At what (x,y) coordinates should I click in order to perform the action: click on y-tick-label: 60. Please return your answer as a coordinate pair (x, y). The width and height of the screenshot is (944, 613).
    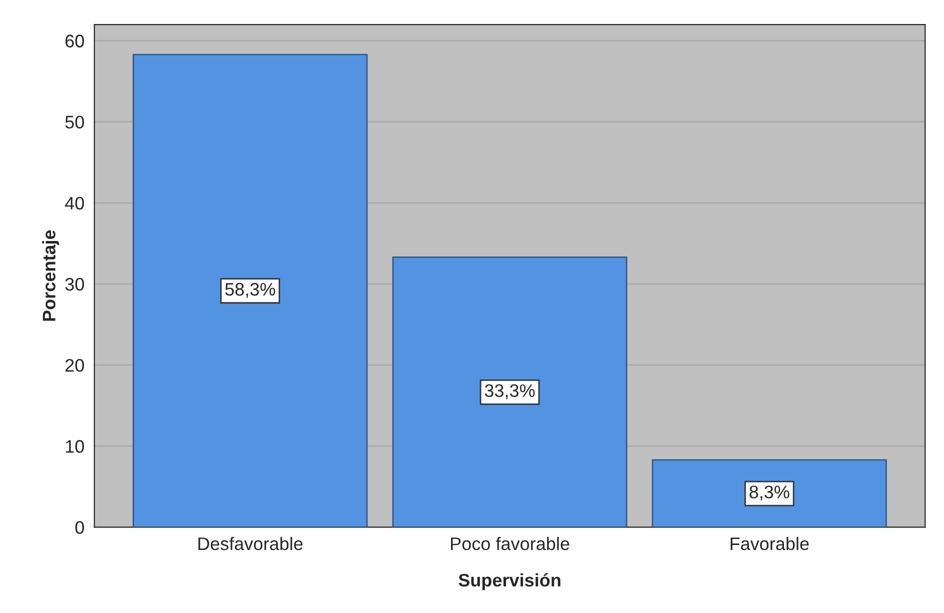
    Looking at the image, I should click on (75, 41).